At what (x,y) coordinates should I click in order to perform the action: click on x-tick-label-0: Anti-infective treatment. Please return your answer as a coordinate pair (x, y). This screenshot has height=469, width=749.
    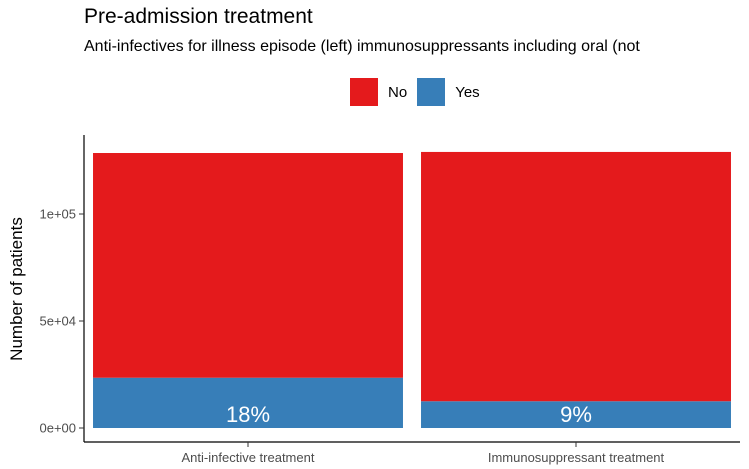
    Looking at the image, I should click on (248, 457).